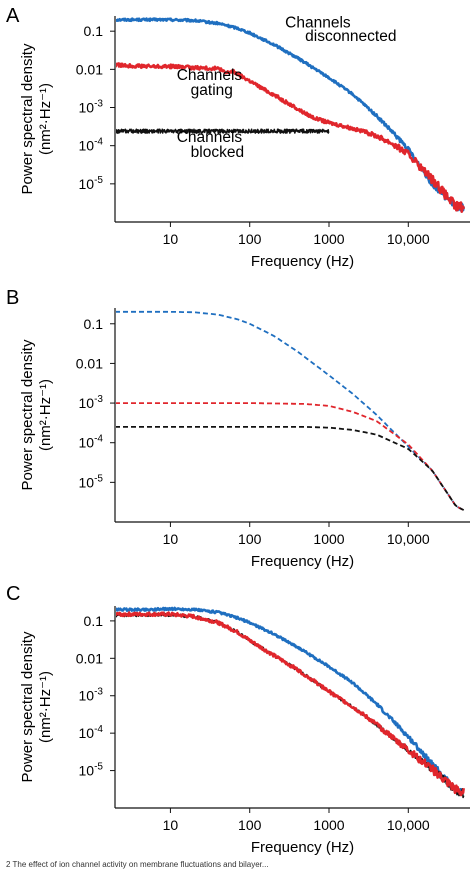 Image resolution: width=474 pixels, height=875 pixels. What do you see at coordinates (12, 298) in the screenshot?
I see `panel-label: B` at bounding box center [12, 298].